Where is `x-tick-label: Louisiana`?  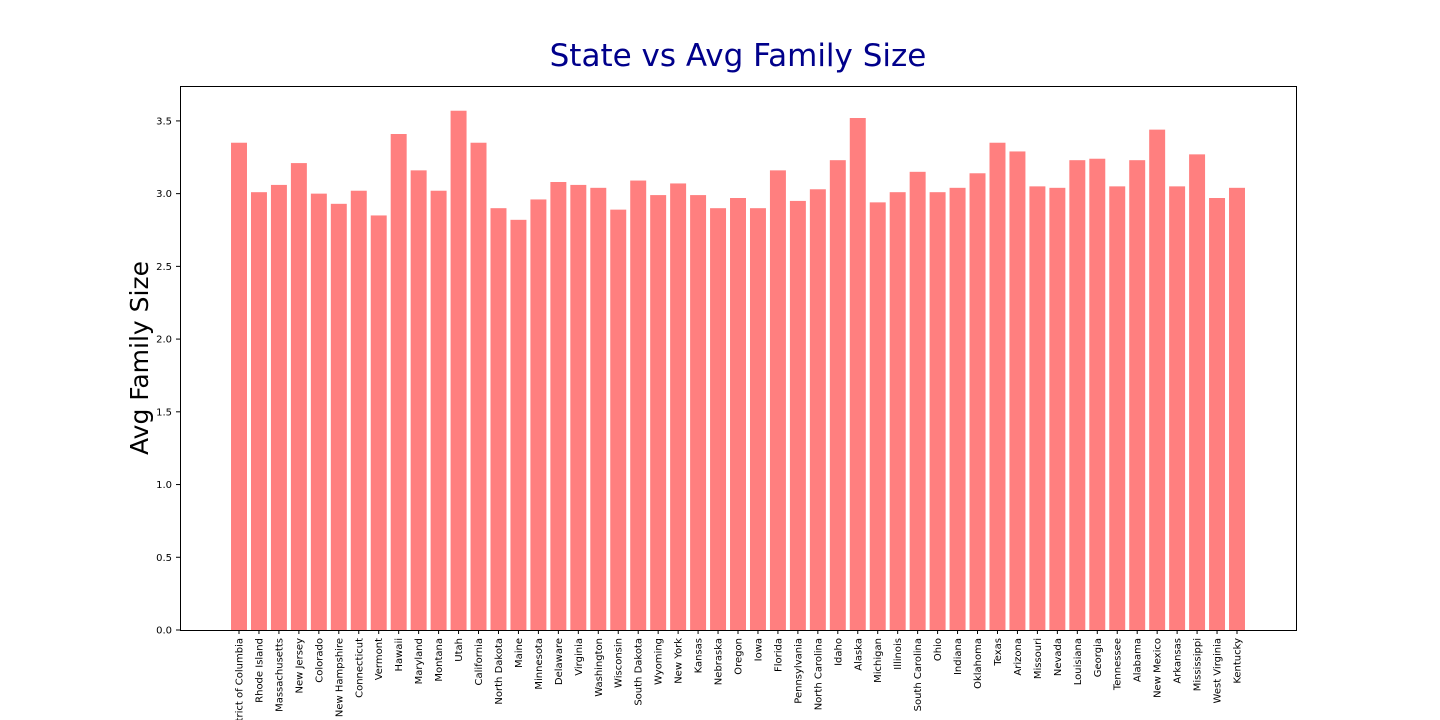
x-tick-label: Louisiana is located at coordinates (1078, 661).